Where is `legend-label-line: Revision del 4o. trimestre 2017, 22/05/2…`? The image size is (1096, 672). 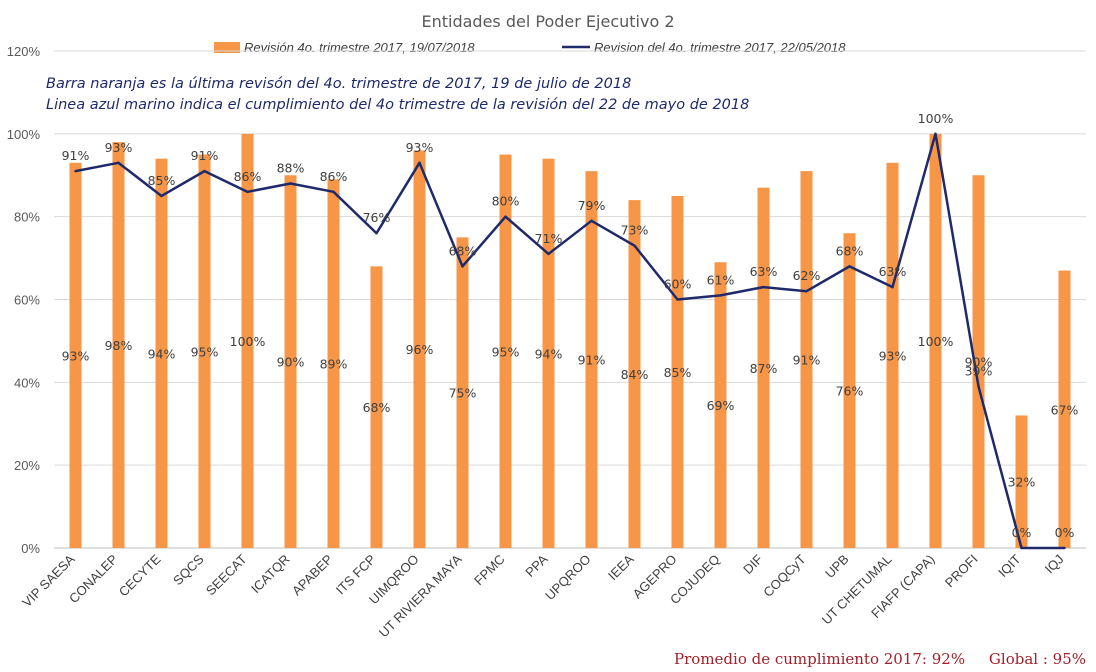 legend-label-line: Revision del 4o. trimestre 2017, 22/05/2… is located at coordinates (720, 47).